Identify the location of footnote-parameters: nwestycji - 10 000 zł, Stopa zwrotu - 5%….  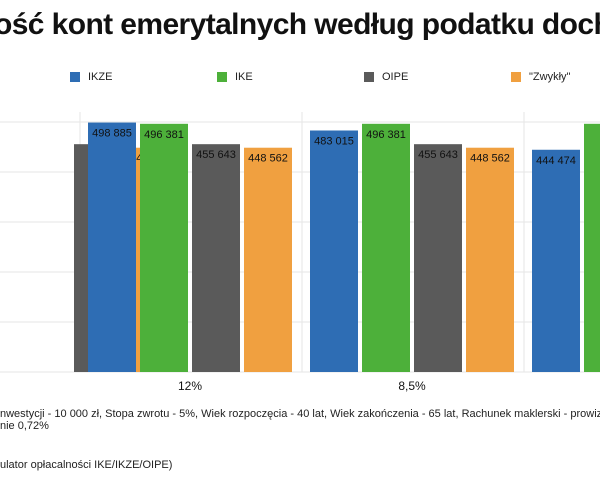
(300, 414).